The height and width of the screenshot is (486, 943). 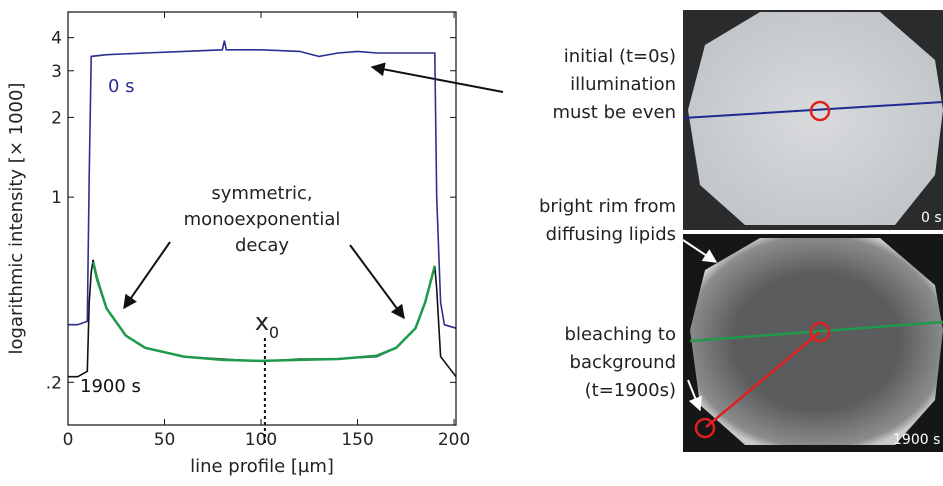 What do you see at coordinates (16, 219) in the screenshot?
I see `y-axis-label: logarithmic intensity [× 1000]` at bounding box center [16, 219].